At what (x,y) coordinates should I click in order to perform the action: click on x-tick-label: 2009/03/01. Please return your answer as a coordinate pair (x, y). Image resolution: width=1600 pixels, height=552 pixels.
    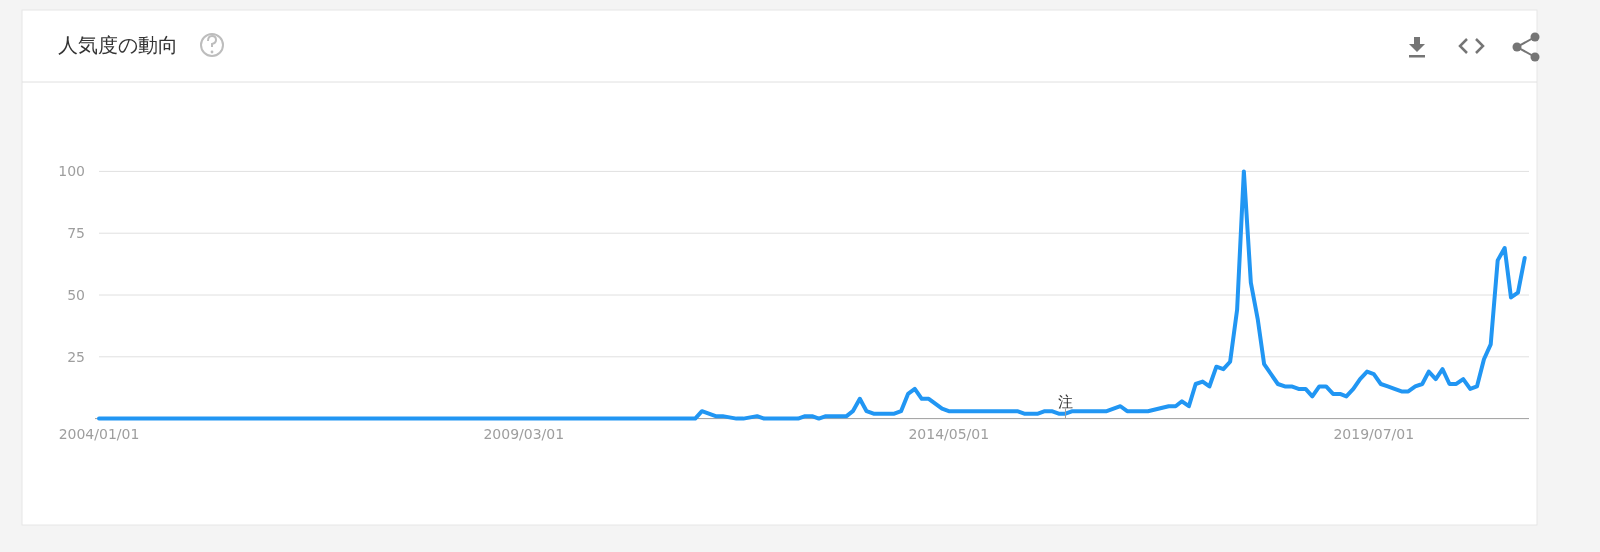
    Looking at the image, I should click on (524, 433).